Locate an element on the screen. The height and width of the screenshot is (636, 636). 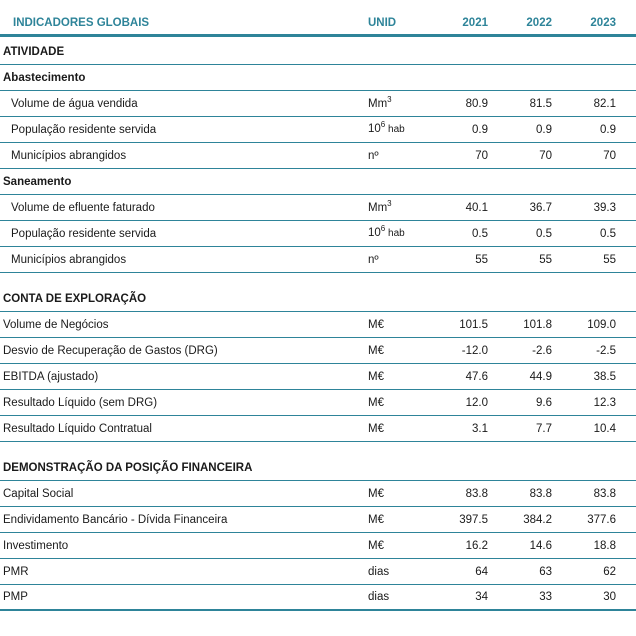
row-value-2022: 81.5 is located at coordinates (540, 104).